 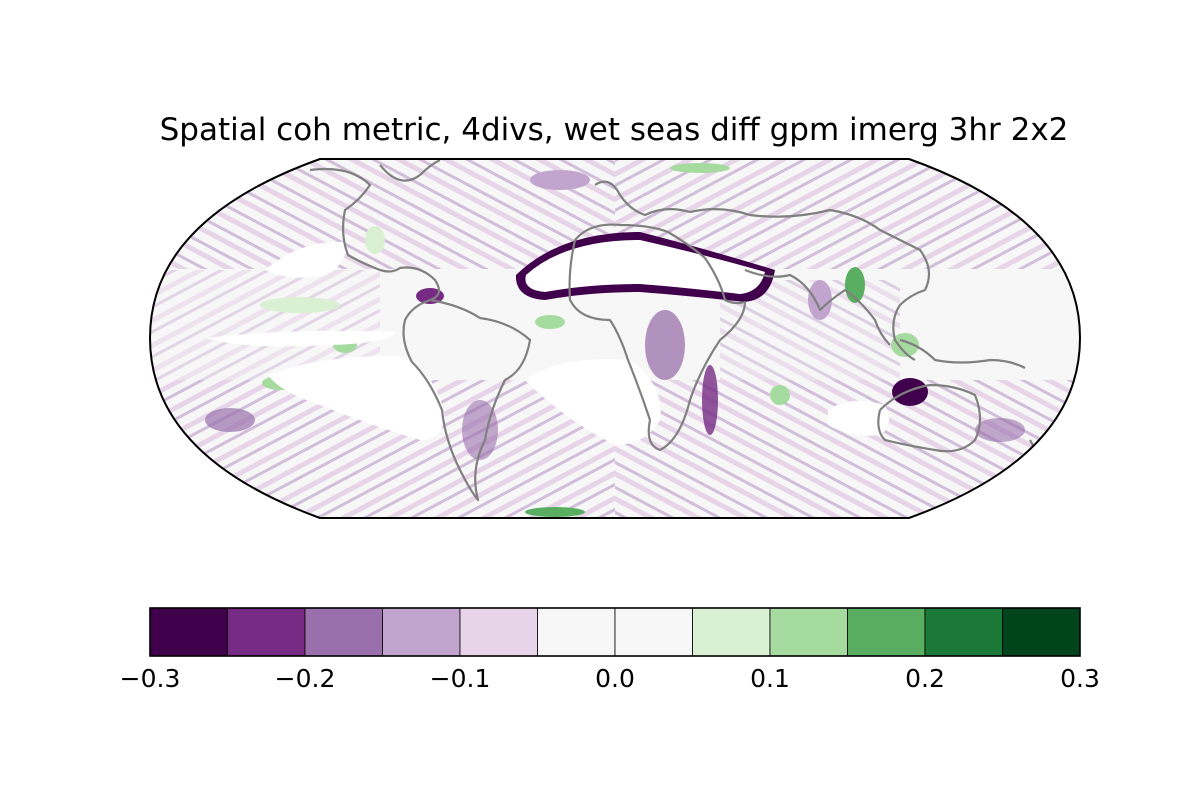 What do you see at coordinates (770, 678) in the screenshot?
I see `colorbar-tick-label: 0.1` at bounding box center [770, 678].